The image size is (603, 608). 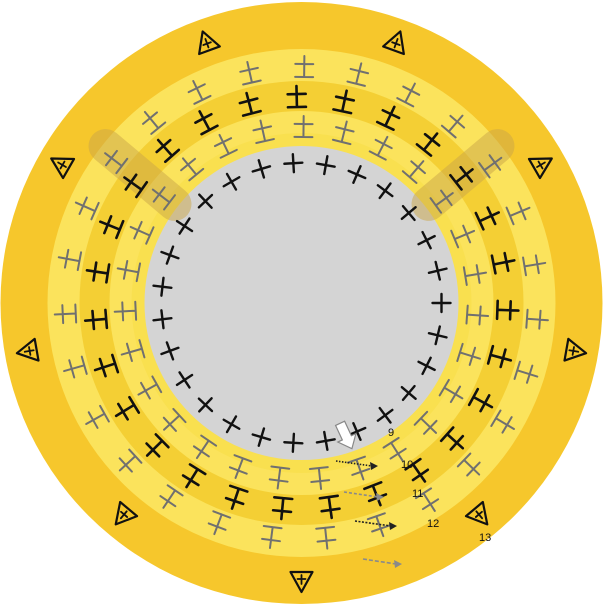 I want to click on round-label-13: 13, so click(x=485, y=538).